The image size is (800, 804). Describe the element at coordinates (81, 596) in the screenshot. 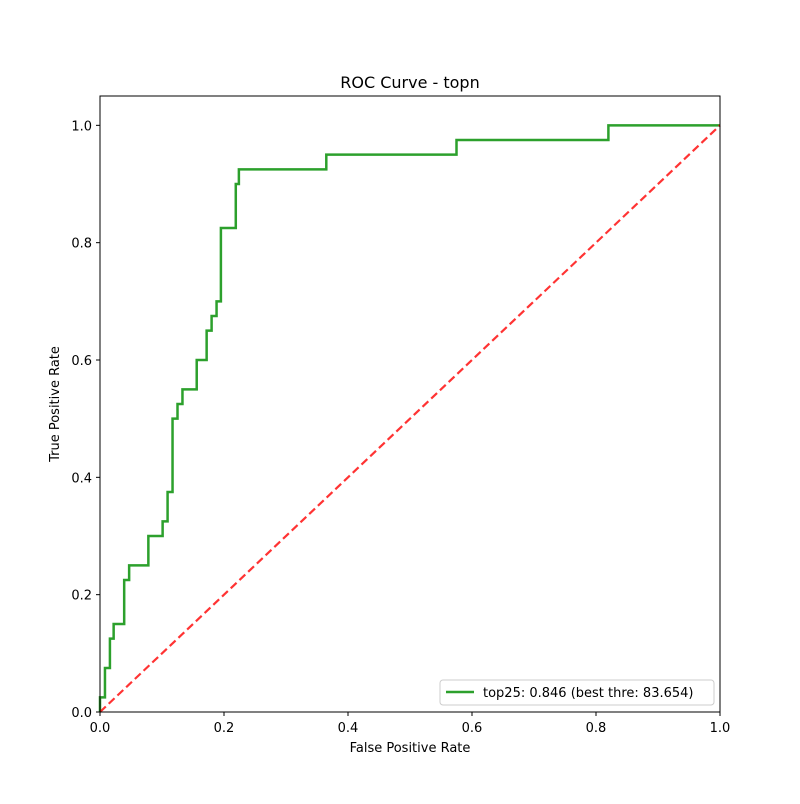

I see `y-tick-label: 0.2` at that location.